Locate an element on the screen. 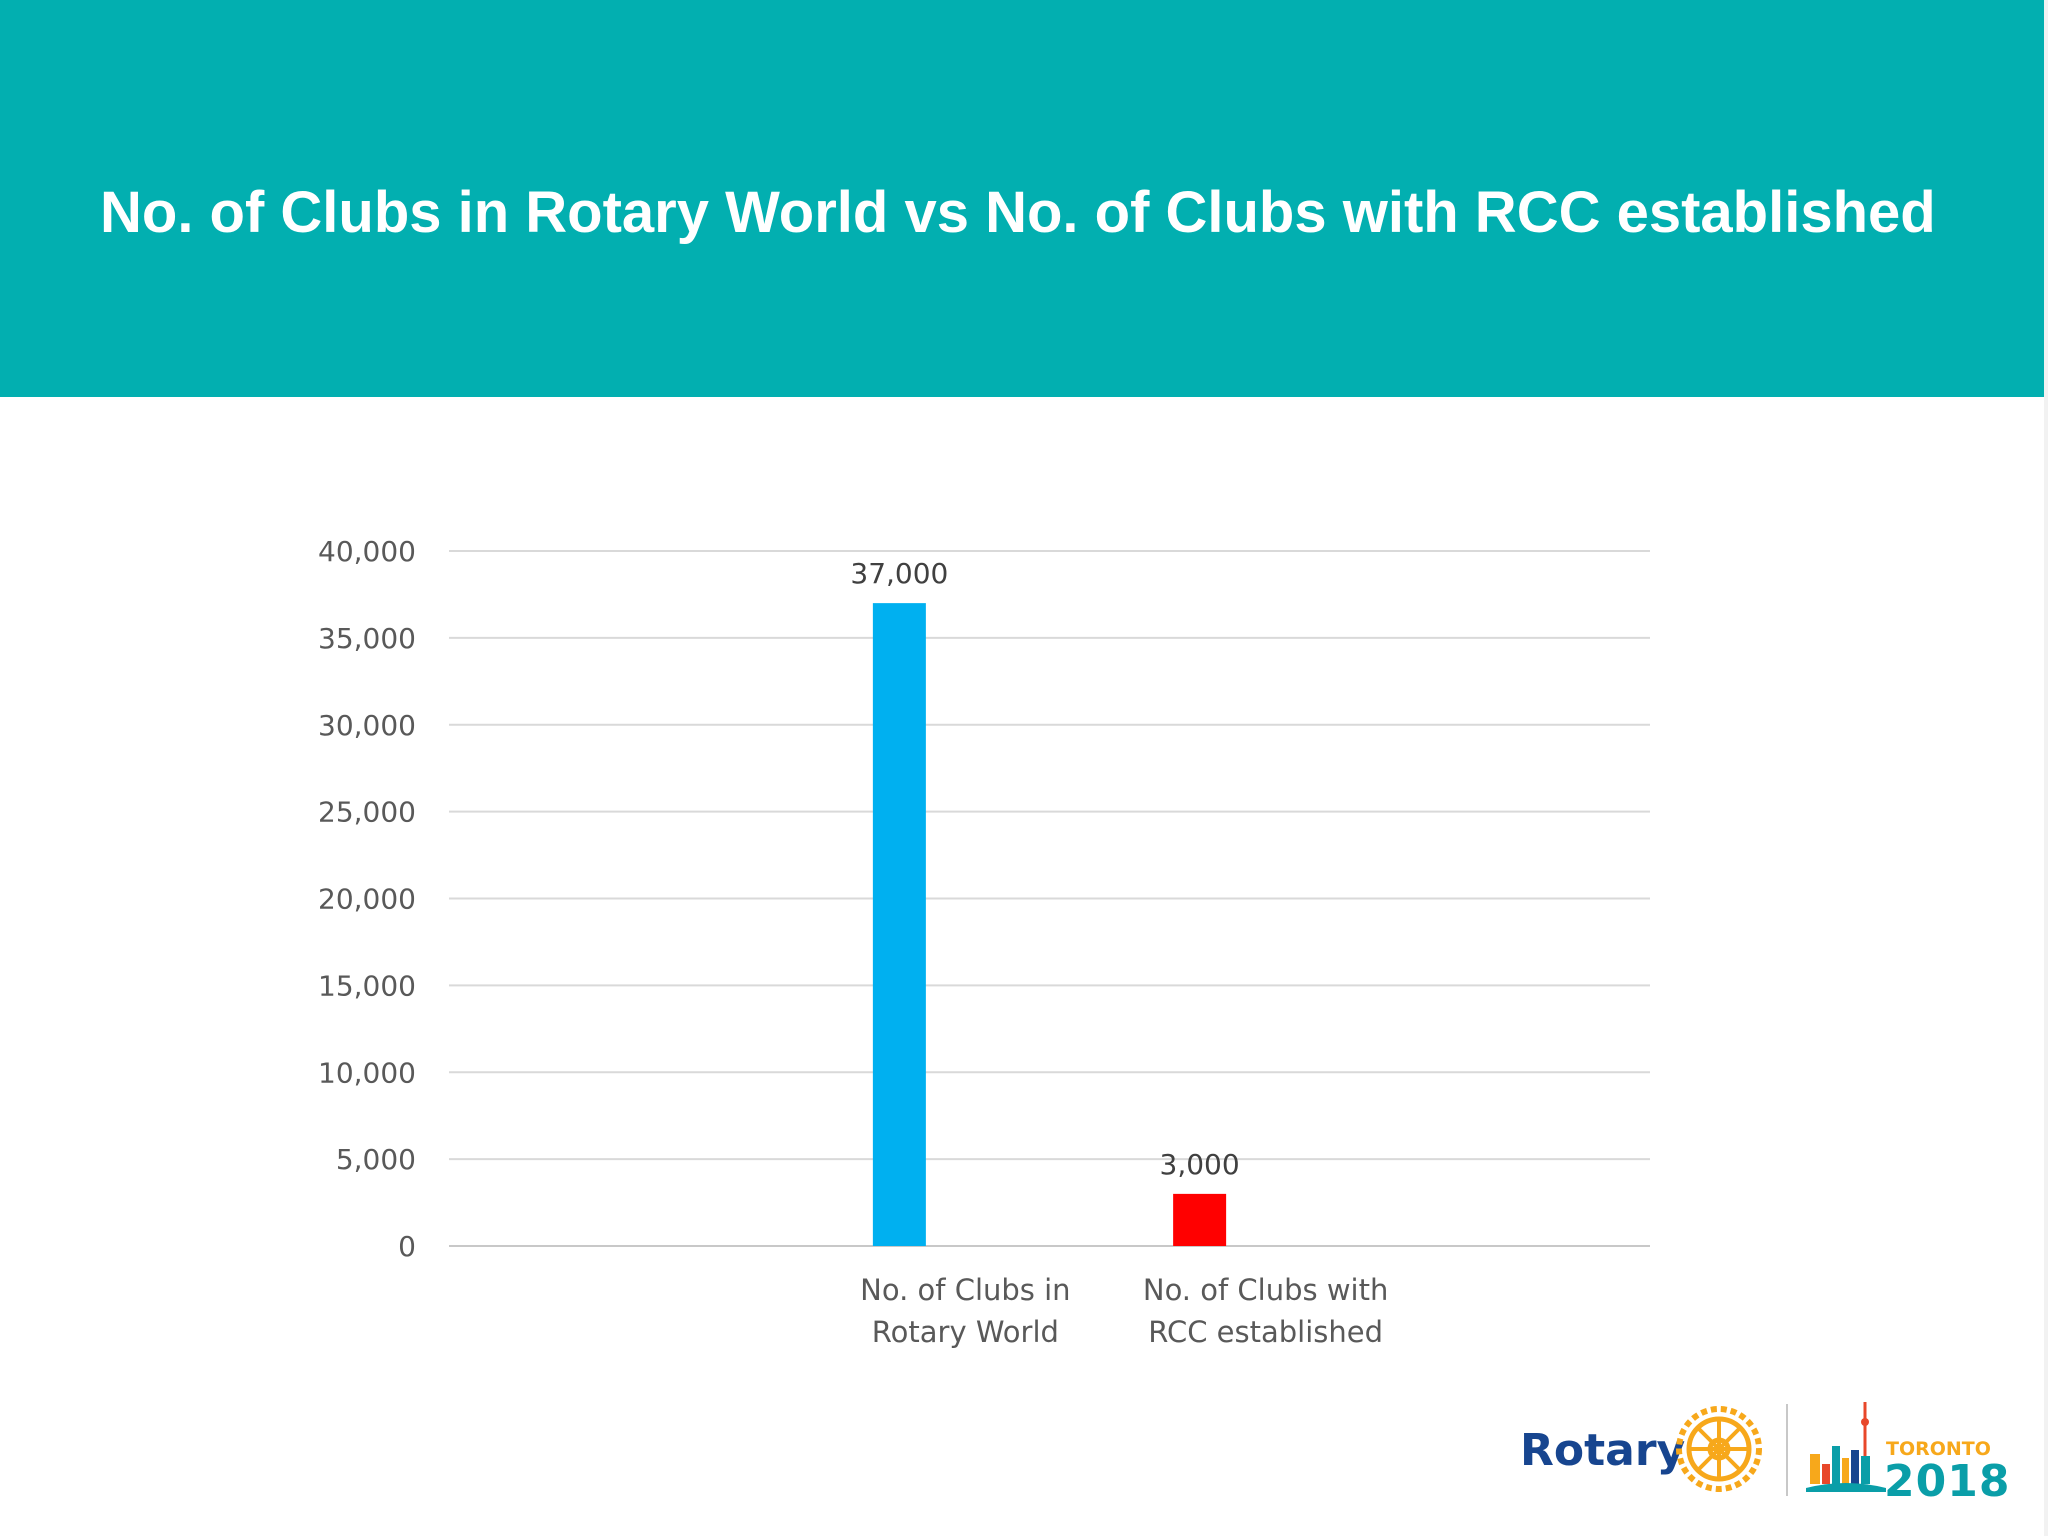 The width and height of the screenshot is (2048, 1536). y-tick-label: 0 is located at coordinates (407, 1246).